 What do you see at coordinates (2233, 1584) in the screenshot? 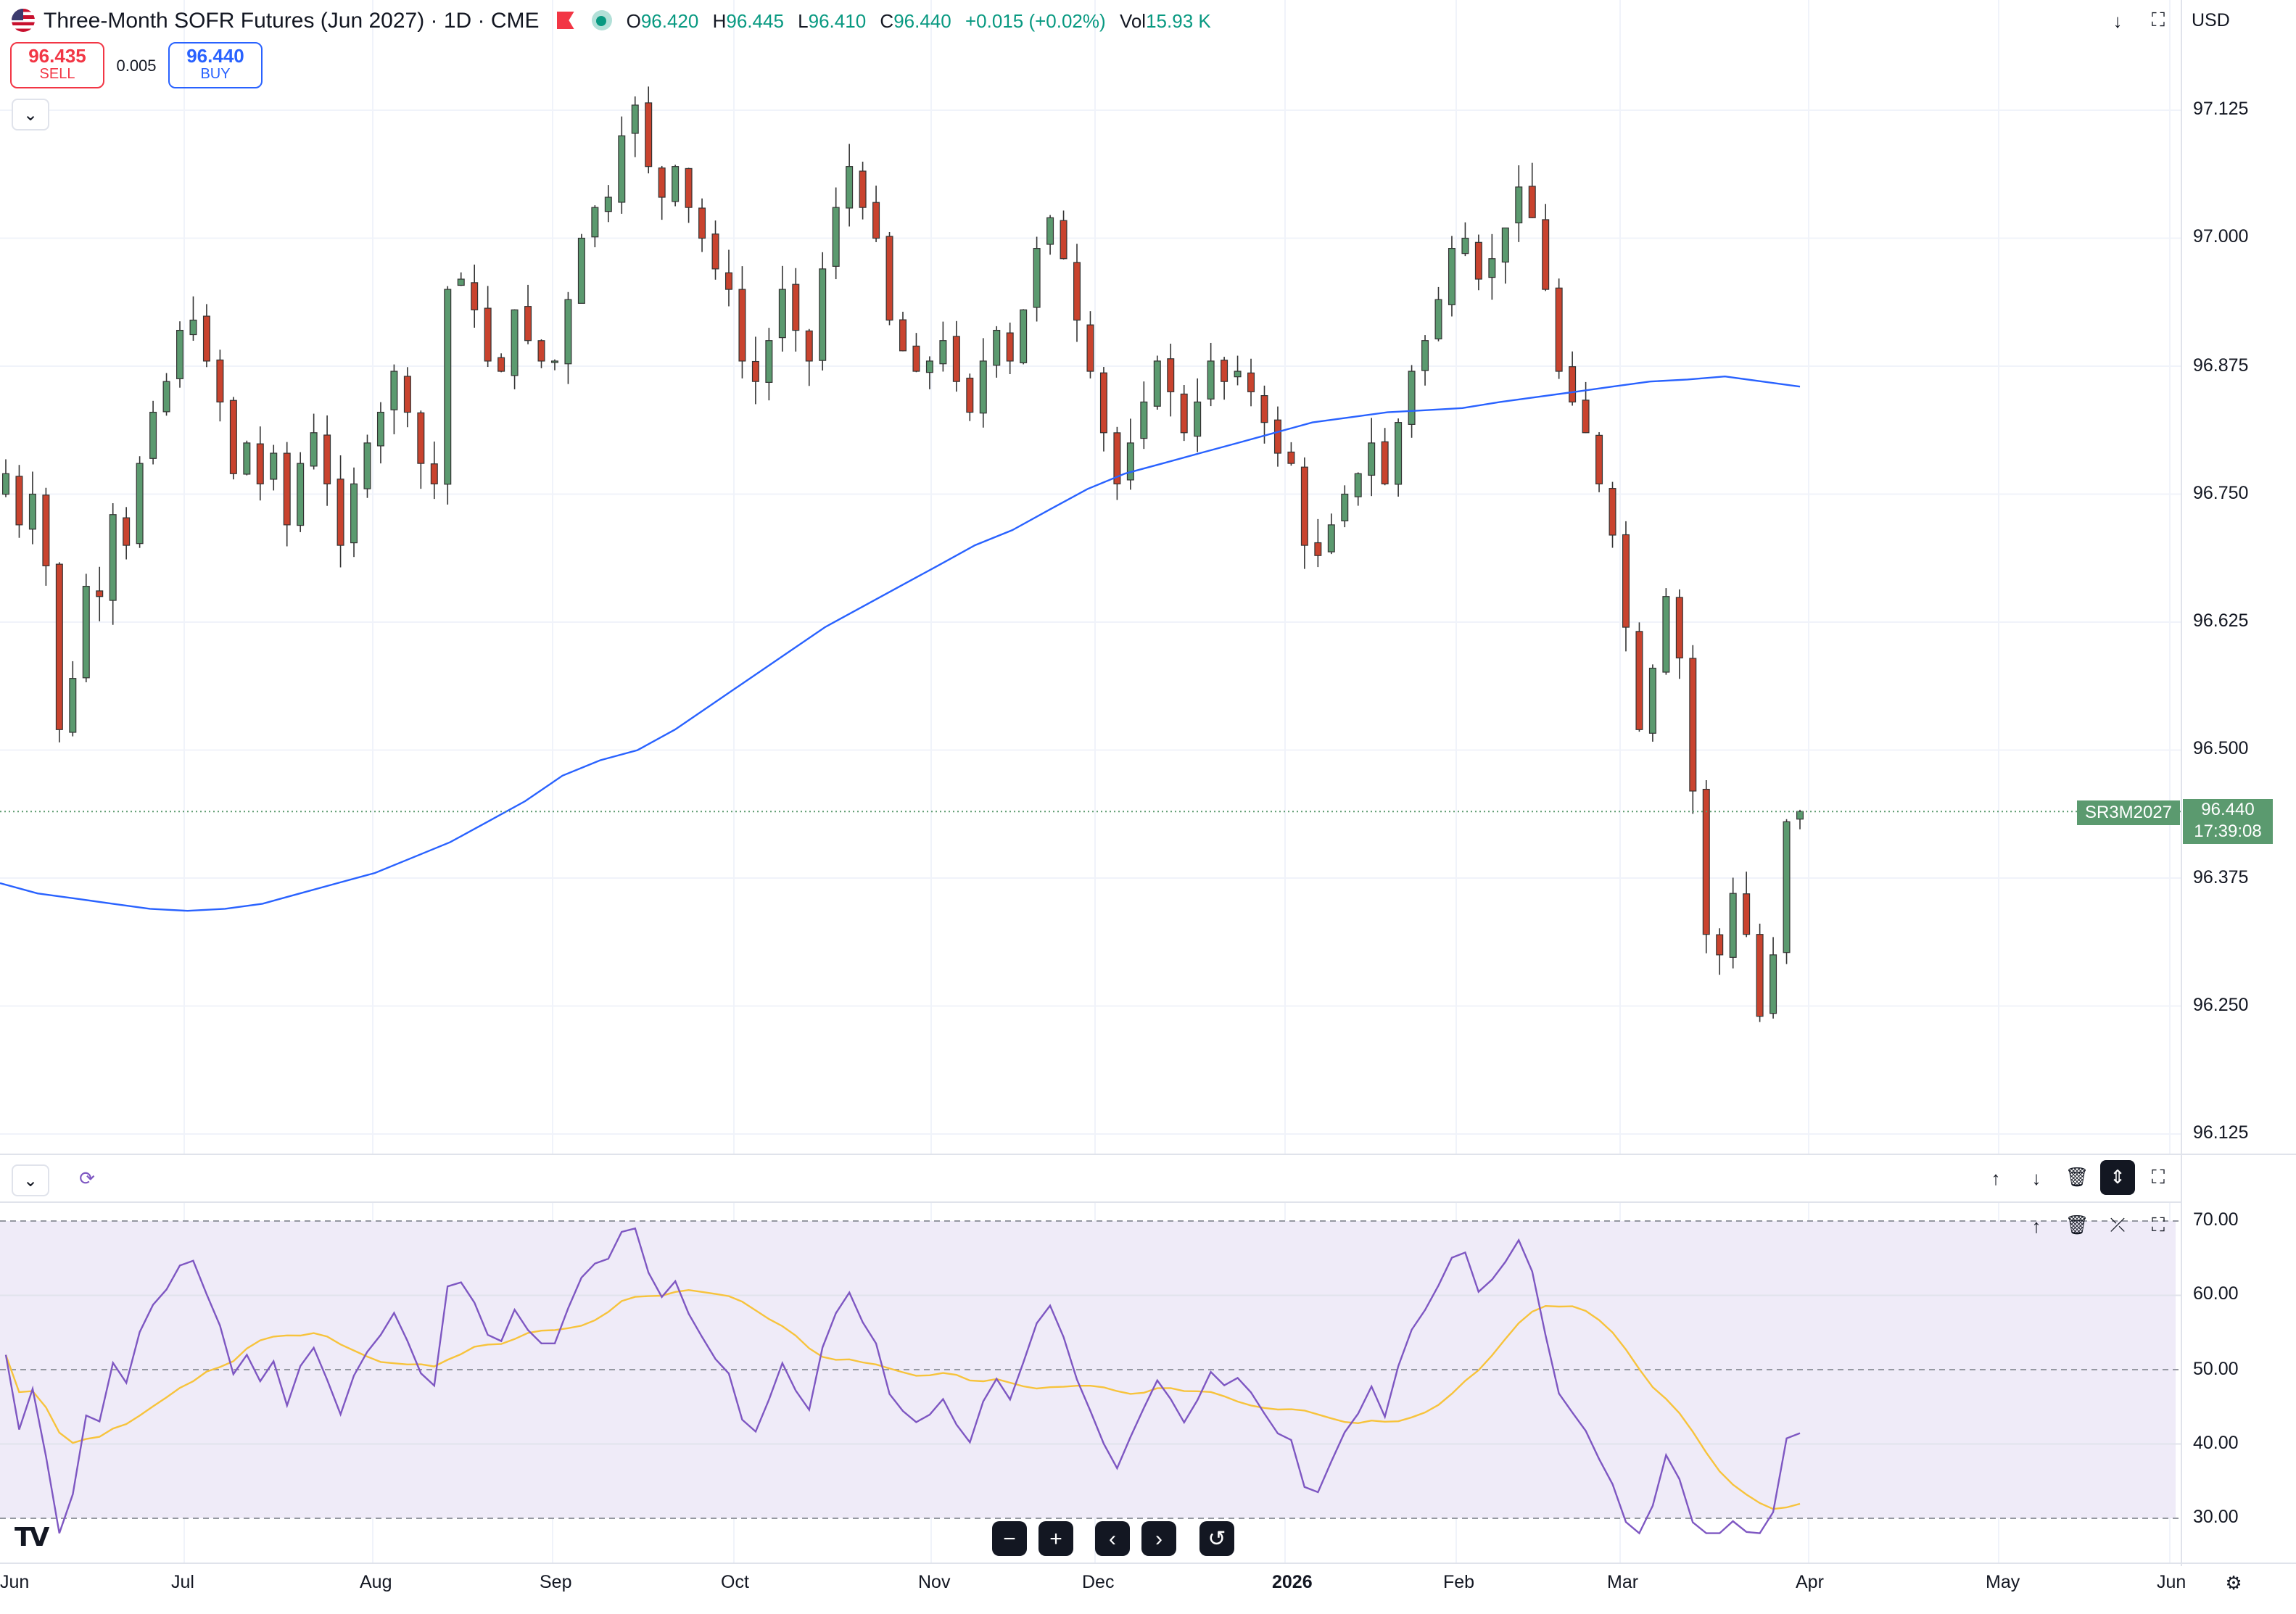
I see `chart-settings-button: ⚙` at bounding box center [2233, 1584].